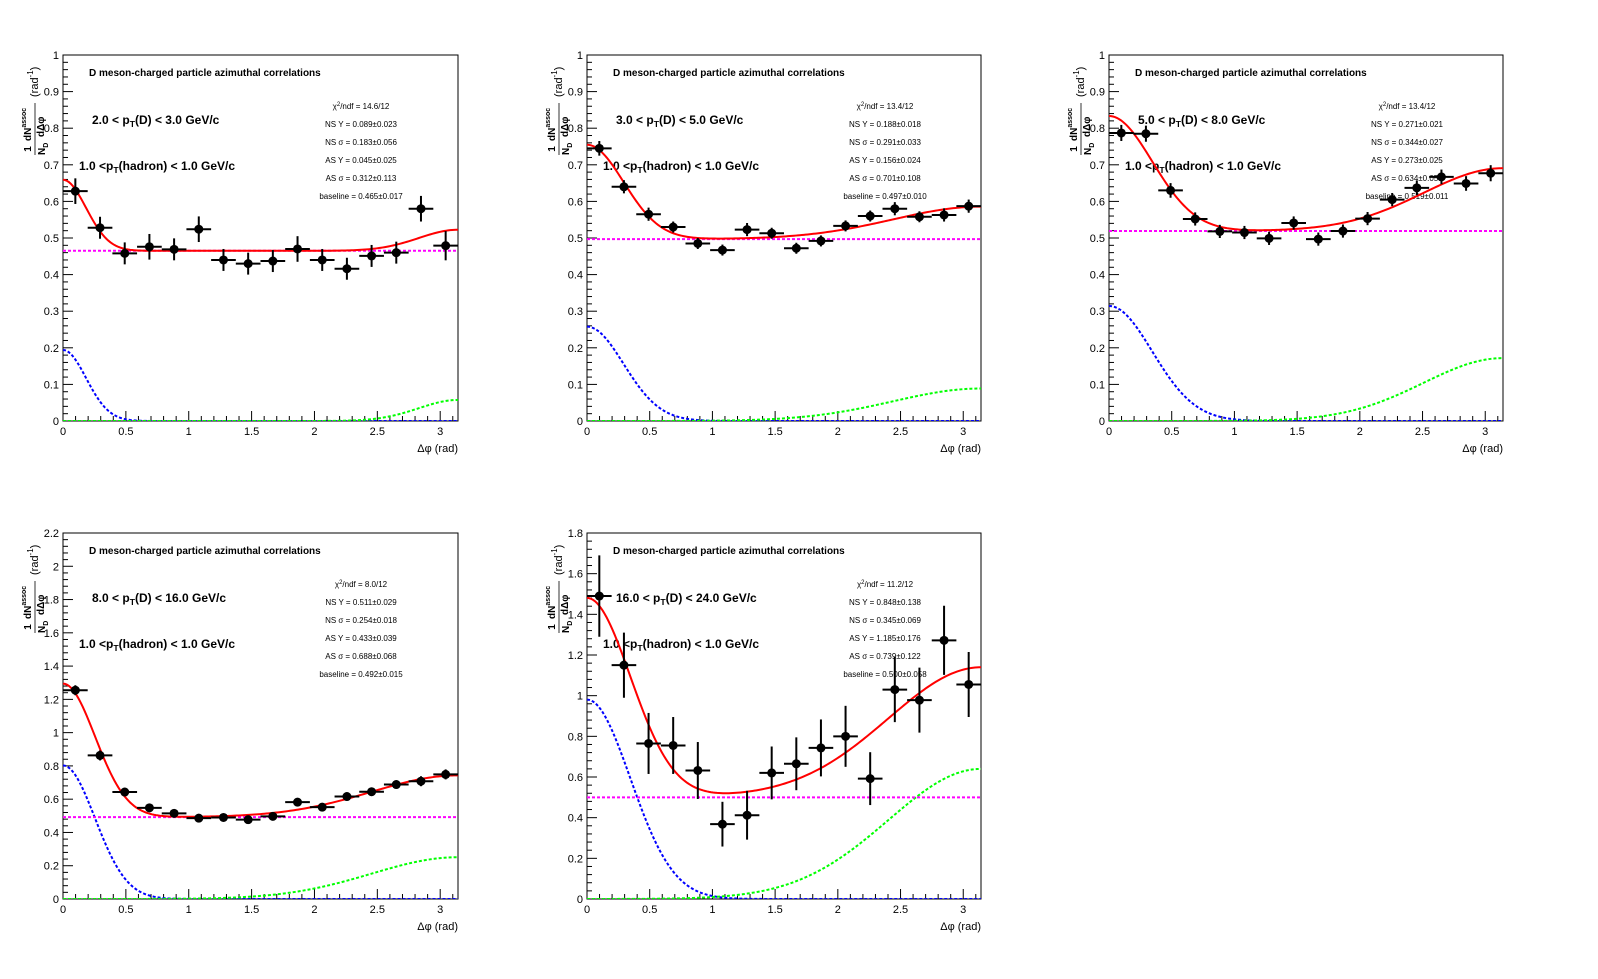  What do you see at coordinates (885, 620) in the screenshot?
I see `fit-stat-3: NS σ = 0.345±0.069` at bounding box center [885, 620].